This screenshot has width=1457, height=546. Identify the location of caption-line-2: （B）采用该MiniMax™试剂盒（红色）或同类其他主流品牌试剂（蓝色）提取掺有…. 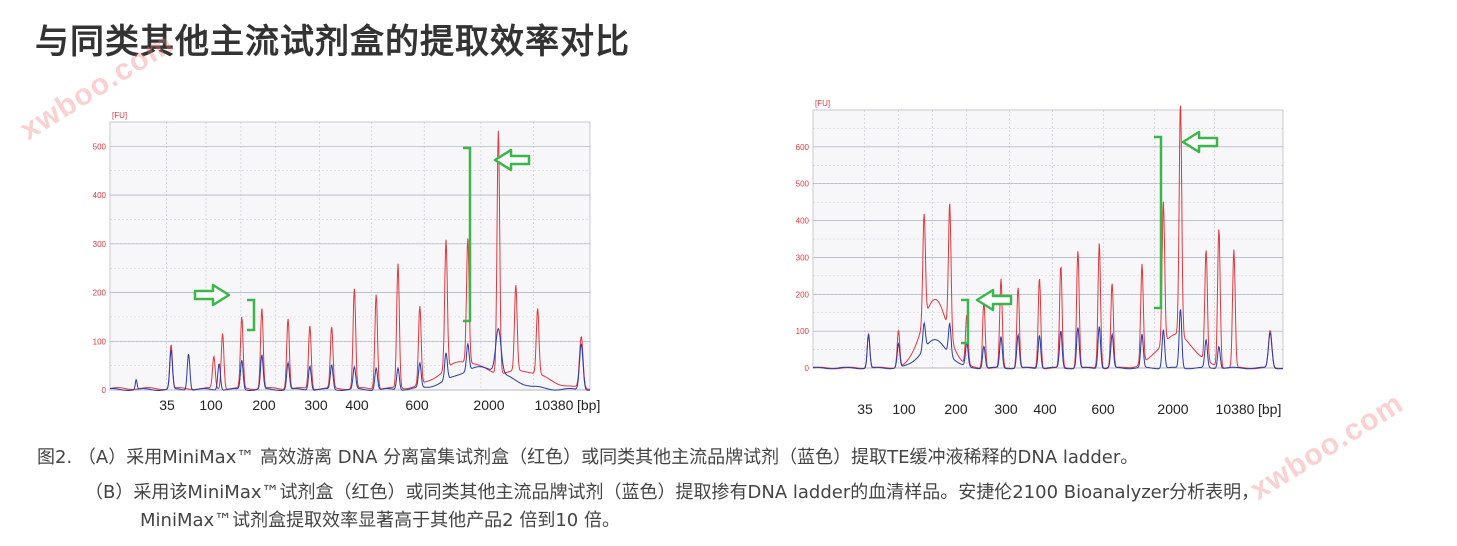
(672, 492).